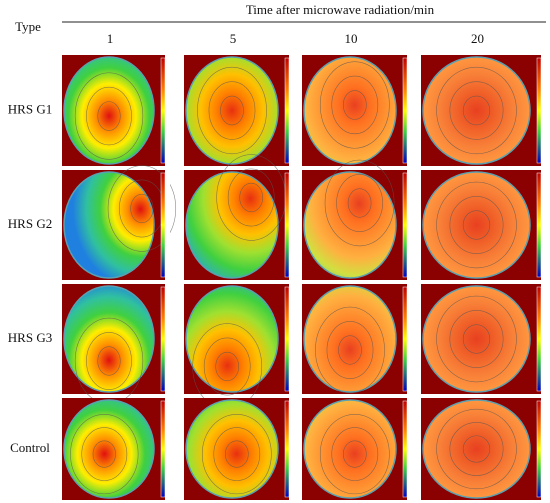 The width and height of the screenshot is (550, 503). I want to click on type-label: Type, so click(28, 26).